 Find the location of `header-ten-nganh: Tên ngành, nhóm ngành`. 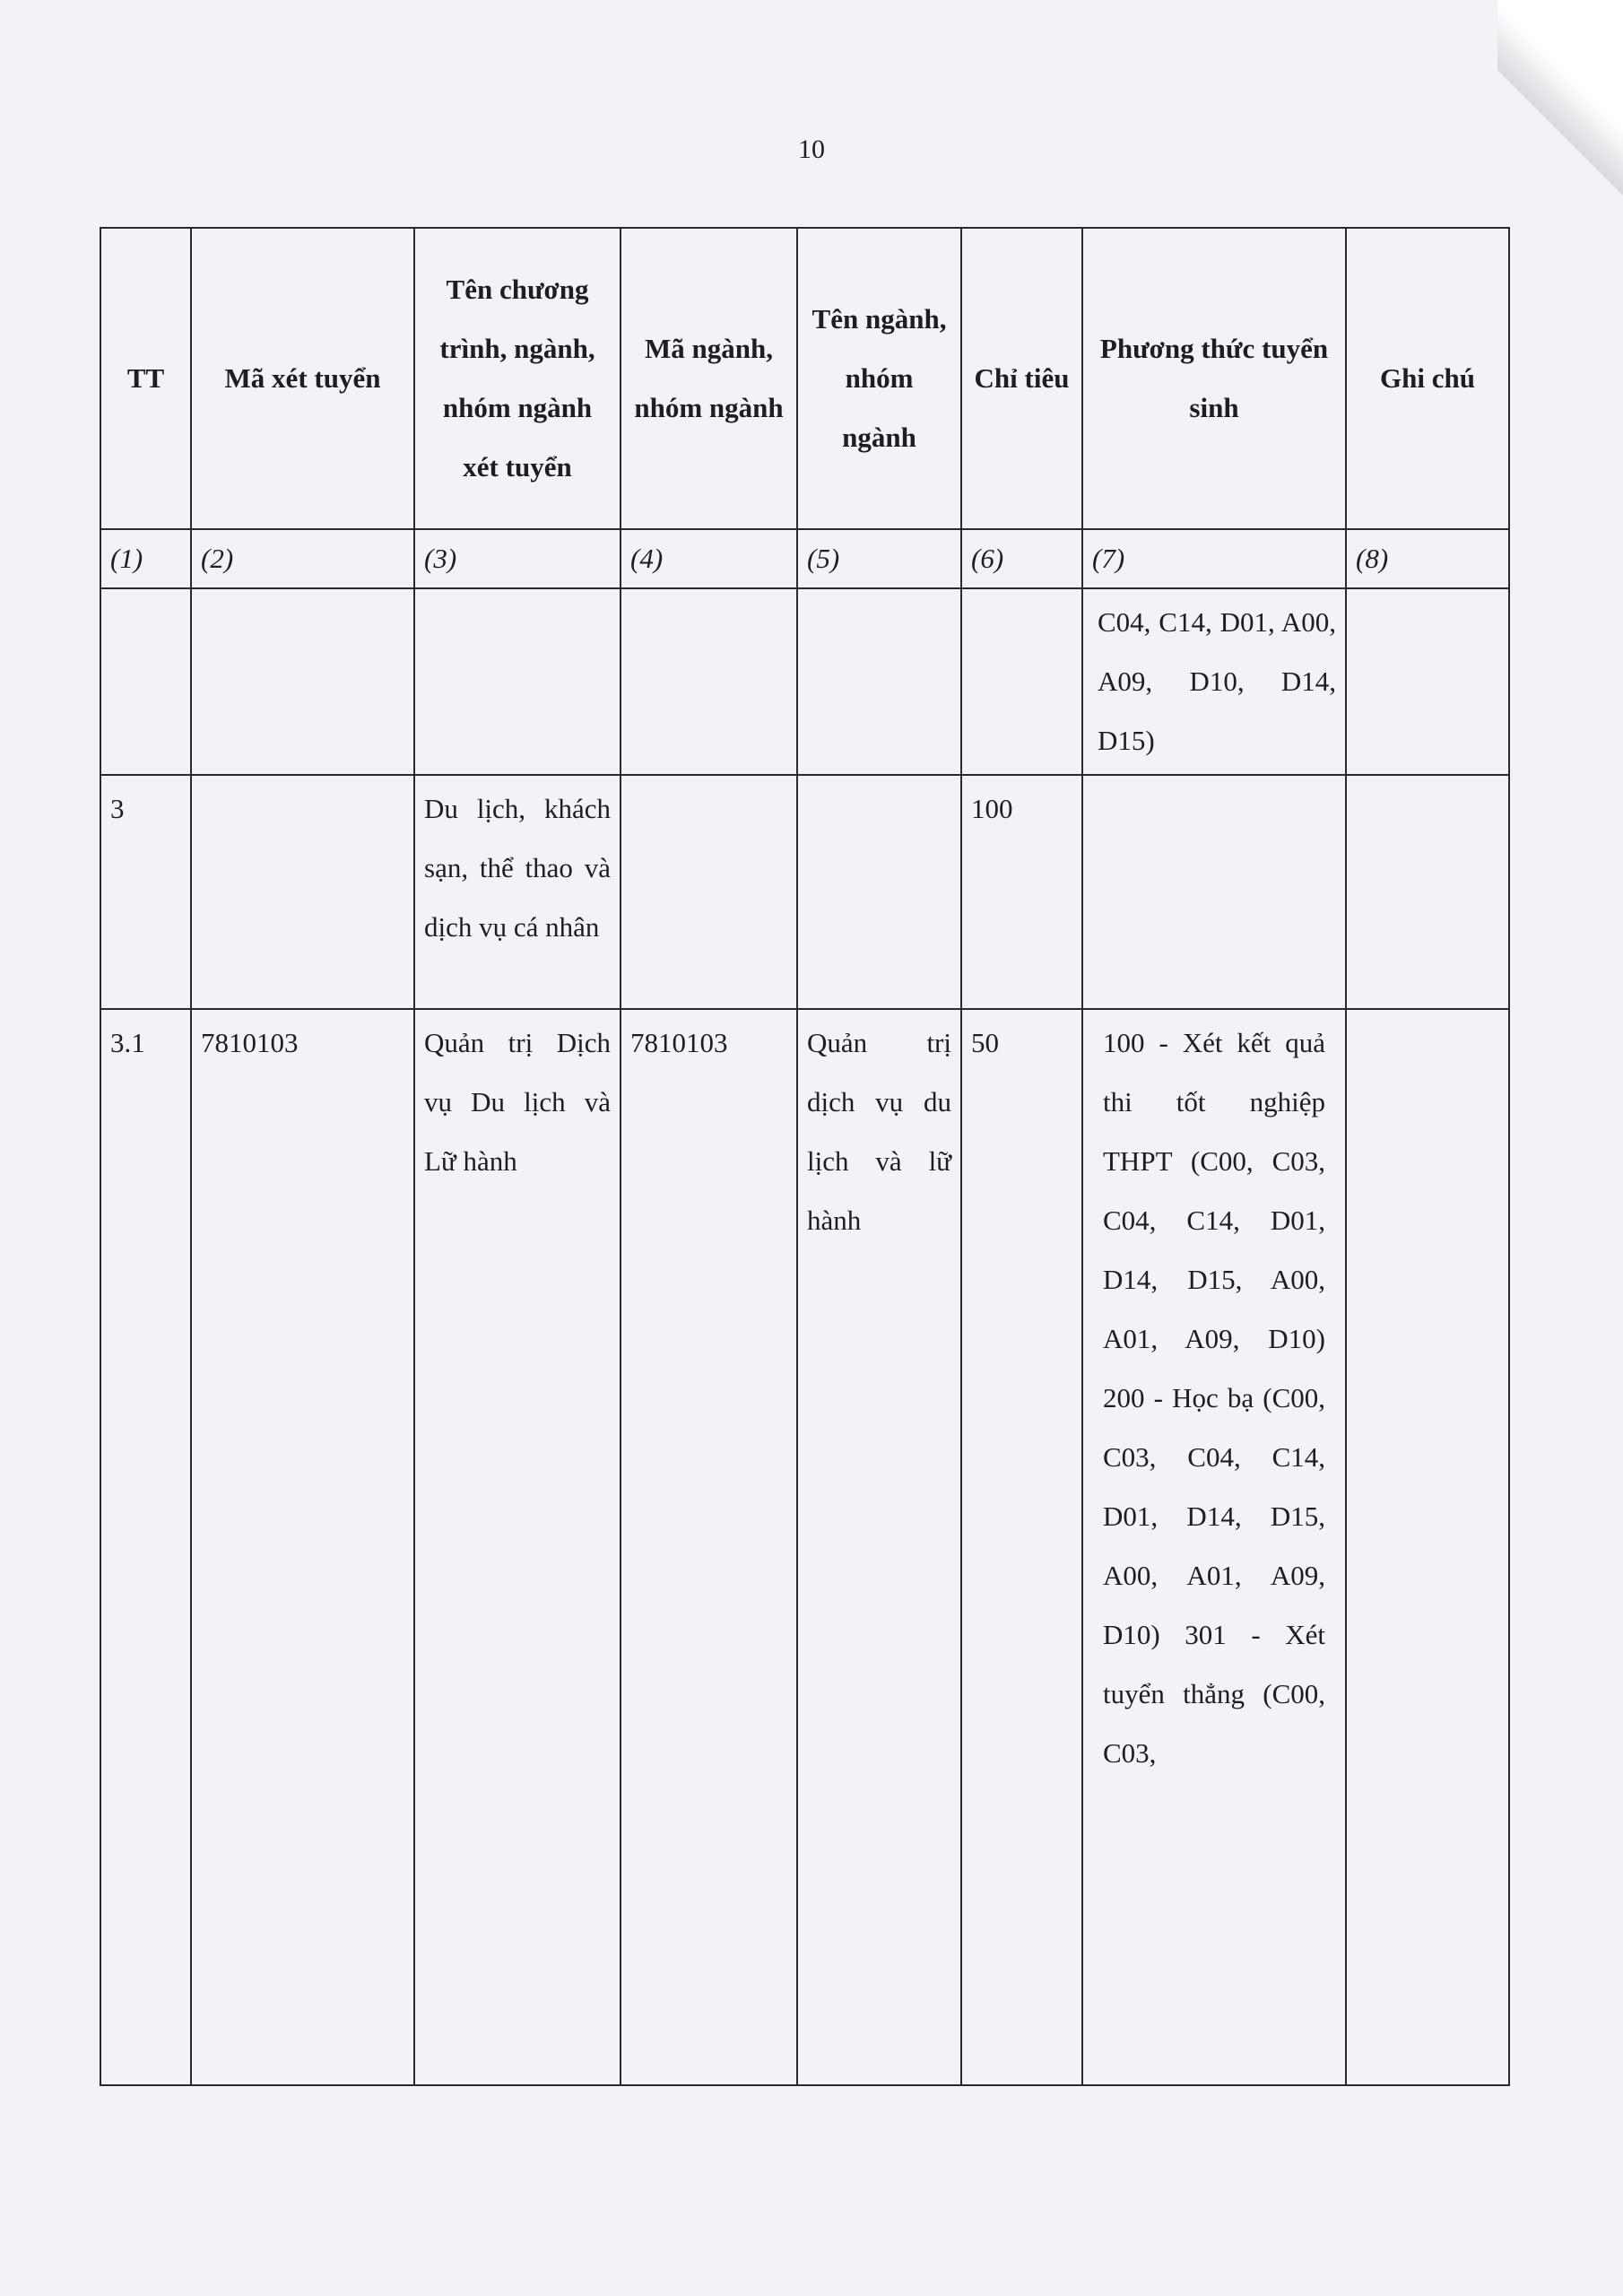

header-ten-nganh: Tên ngành, nhóm ngành is located at coordinates (879, 378).